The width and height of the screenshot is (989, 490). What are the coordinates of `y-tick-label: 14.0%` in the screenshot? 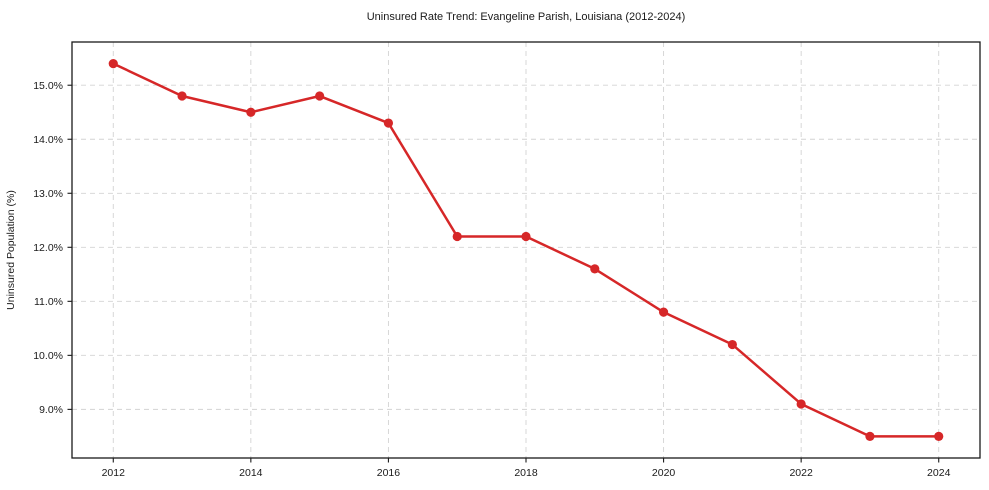 It's located at (48, 140).